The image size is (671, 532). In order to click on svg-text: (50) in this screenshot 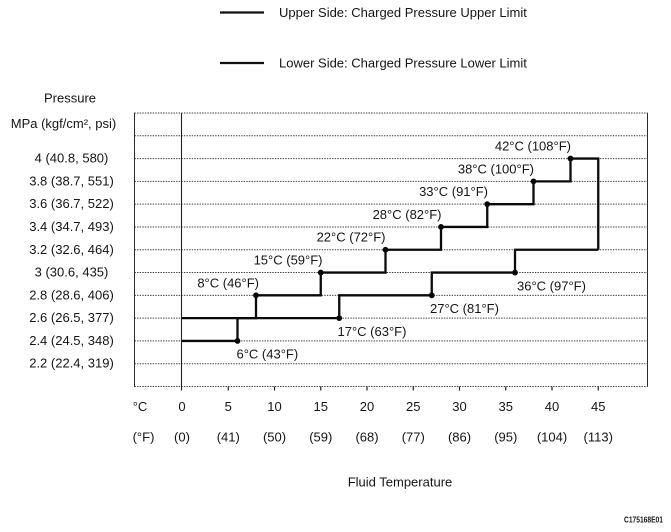, I will do `click(274, 437)`.